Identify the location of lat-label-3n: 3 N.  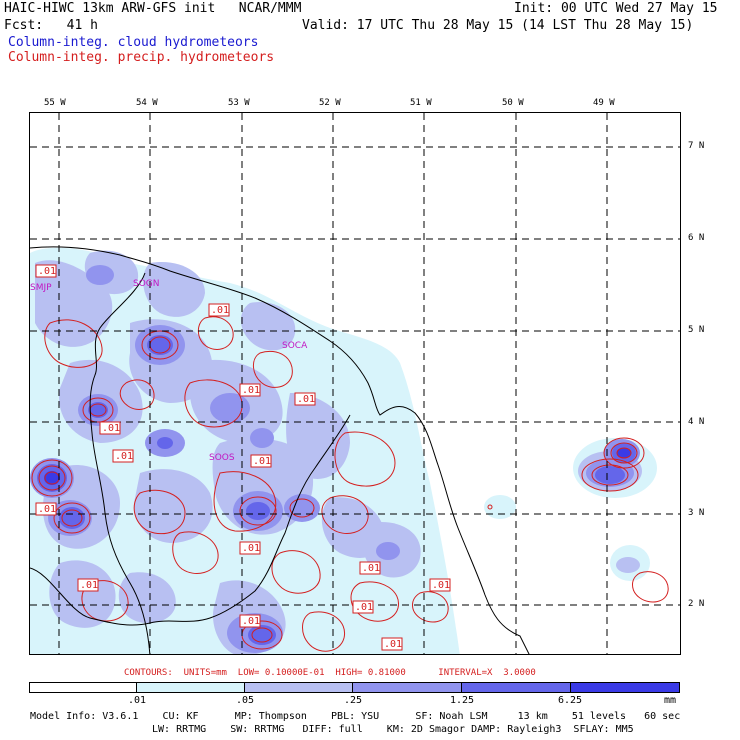
(696, 513).